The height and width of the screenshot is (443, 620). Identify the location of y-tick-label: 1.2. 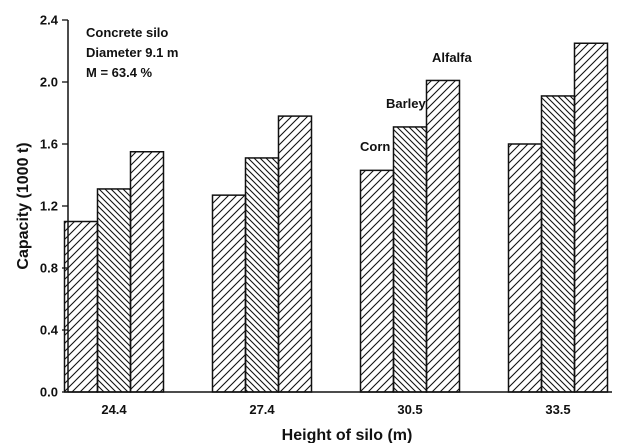
(49, 206).